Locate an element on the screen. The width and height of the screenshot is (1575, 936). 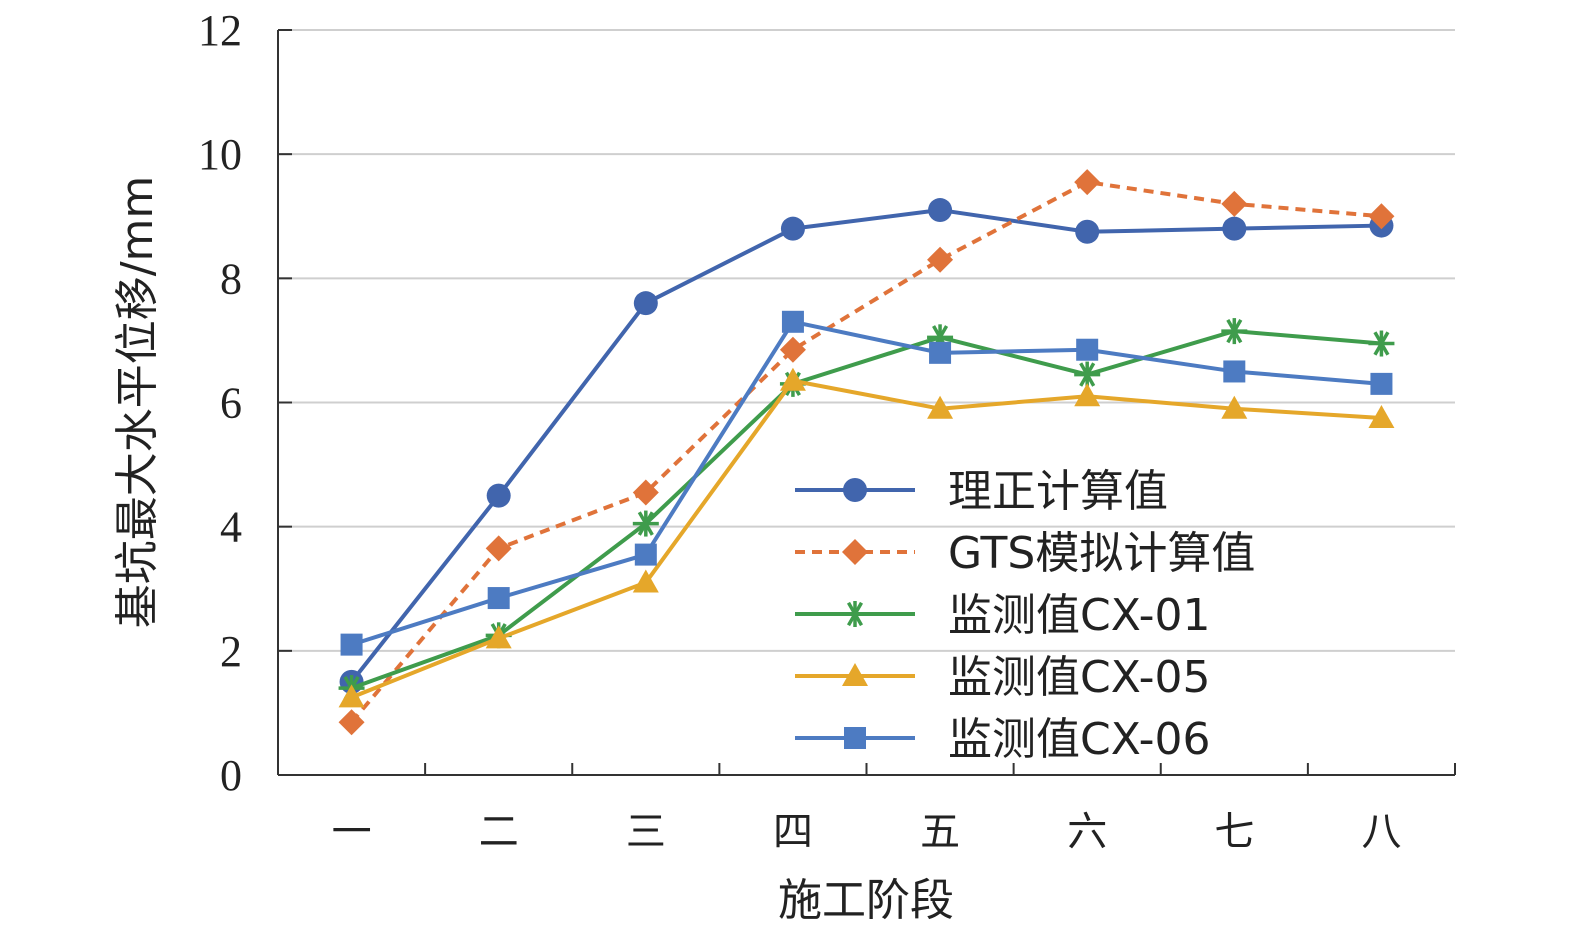
y-tick-label: 2 is located at coordinates (231, 651).